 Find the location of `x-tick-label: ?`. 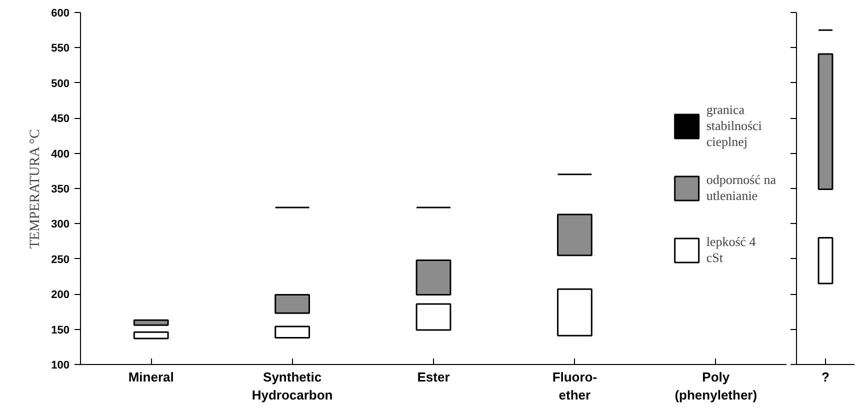

x-tick-label: ? is located at coordinates (826, 377).